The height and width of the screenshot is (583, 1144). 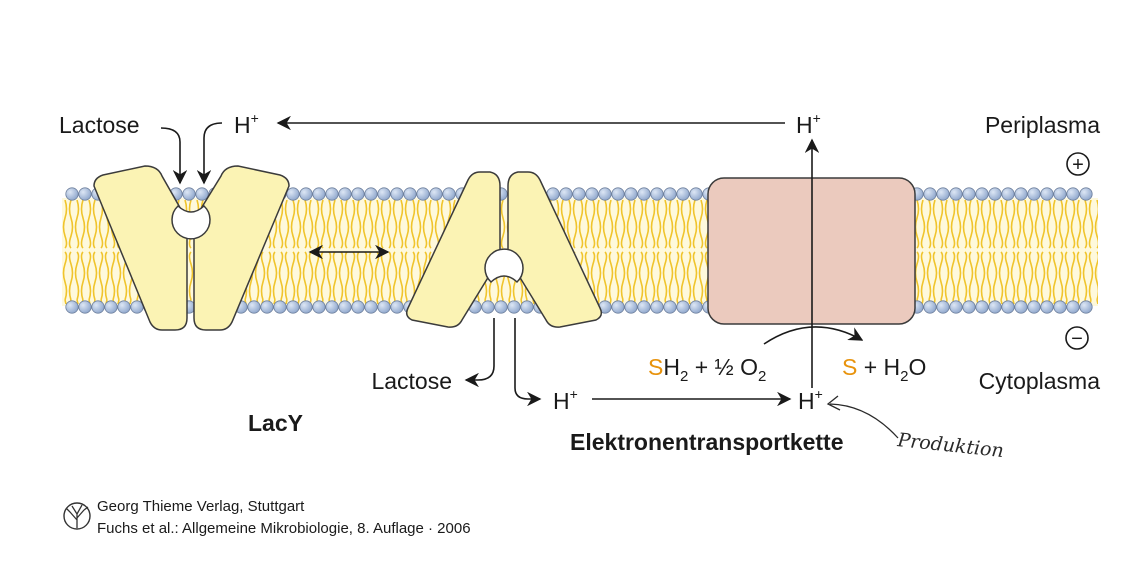 I want to click on publisher-logo-icon, so click(x=77, y=516).